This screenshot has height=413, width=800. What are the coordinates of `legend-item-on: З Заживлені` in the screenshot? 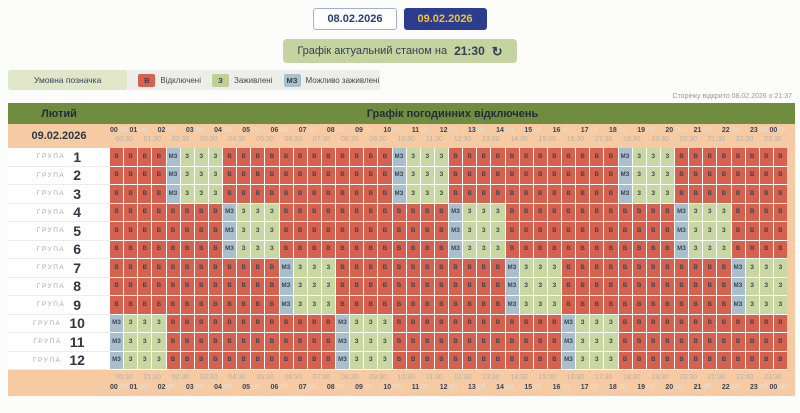 It's located at (242, 80).